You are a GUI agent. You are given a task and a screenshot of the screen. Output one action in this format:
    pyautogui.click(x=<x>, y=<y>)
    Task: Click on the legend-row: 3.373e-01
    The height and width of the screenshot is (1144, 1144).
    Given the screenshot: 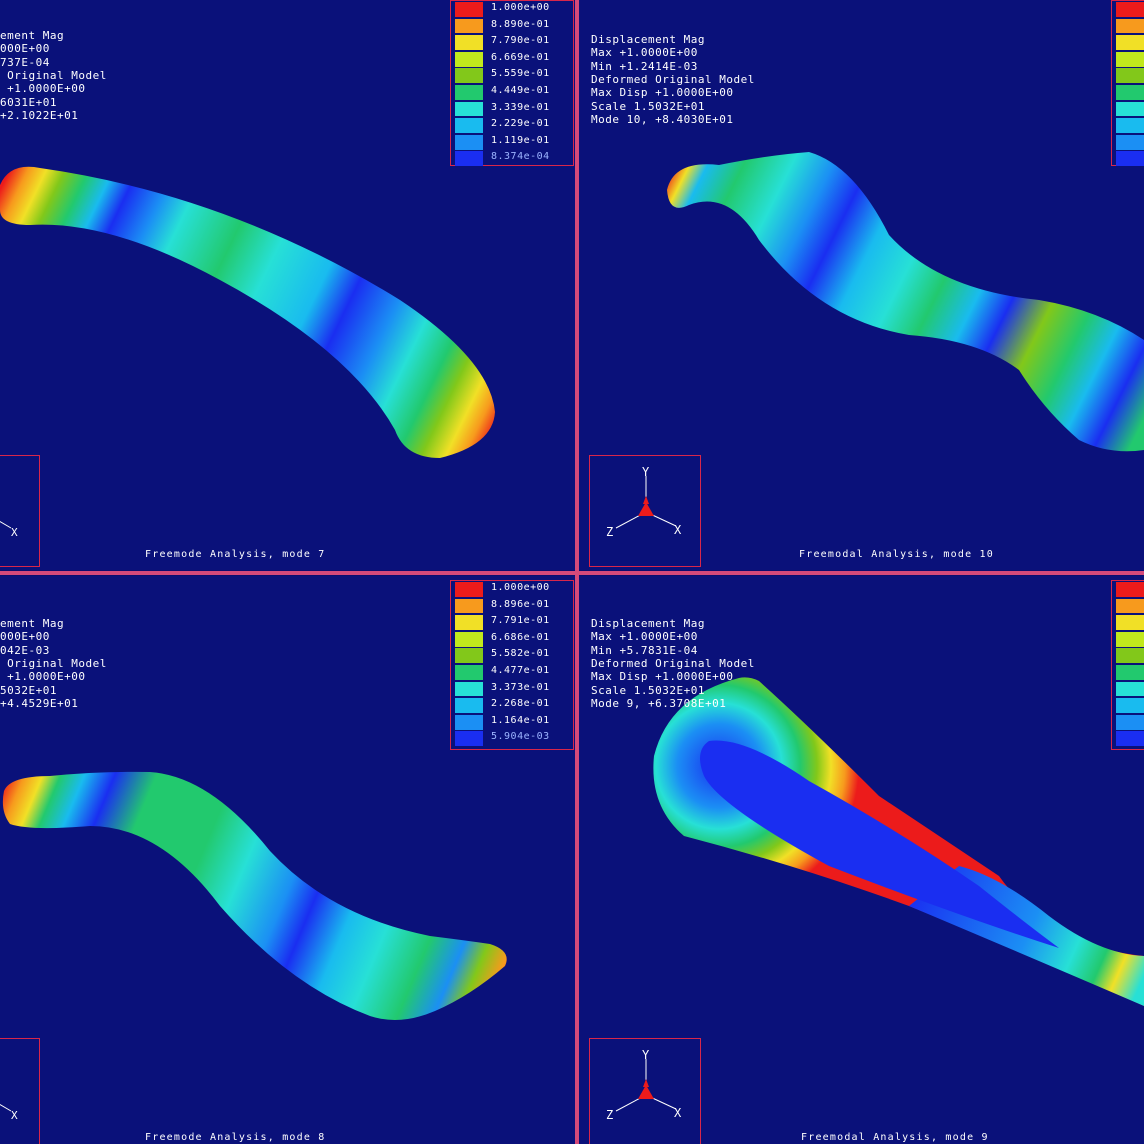 What is the action you would take?
    pyautogui.click(x=512, y=689)
    